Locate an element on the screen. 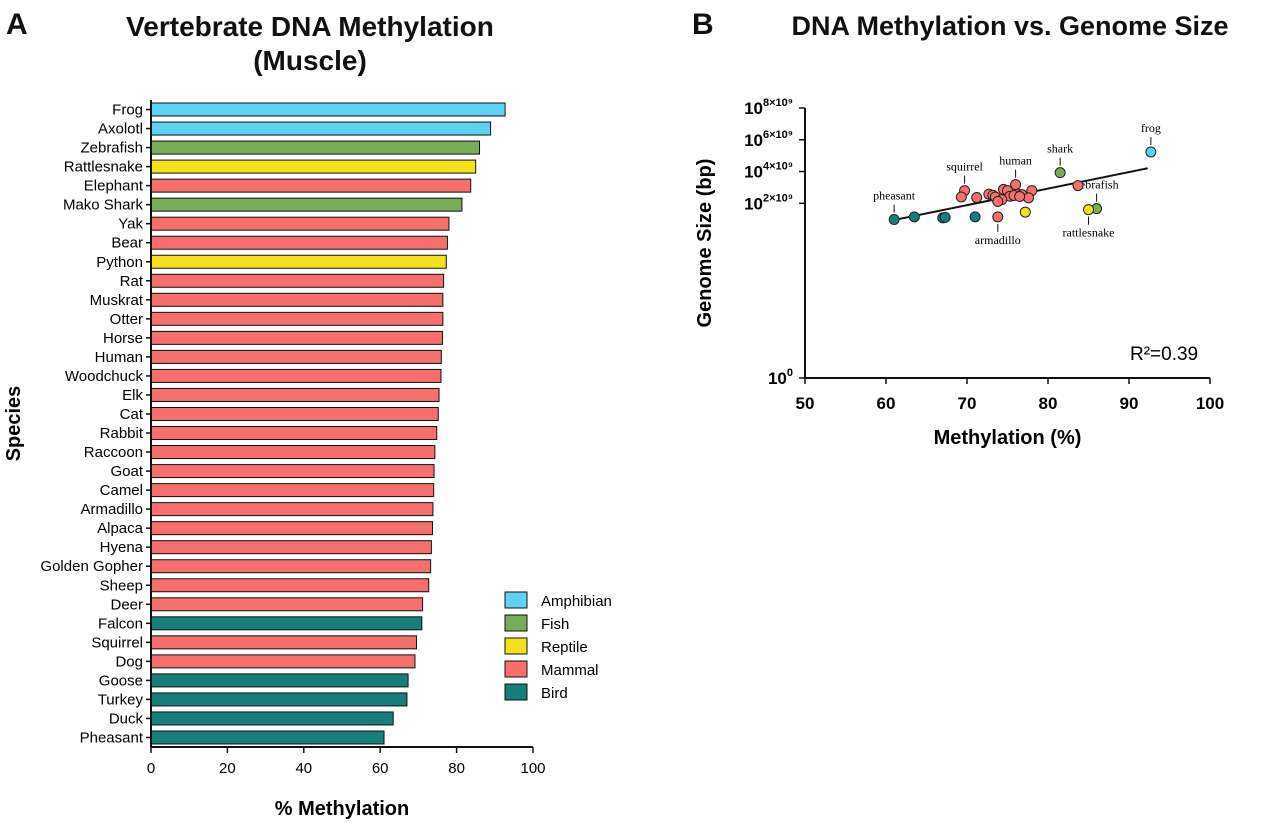 The height and width of the screenshot is (824, 1280). bar-goose is located at coordinates (279, 680).